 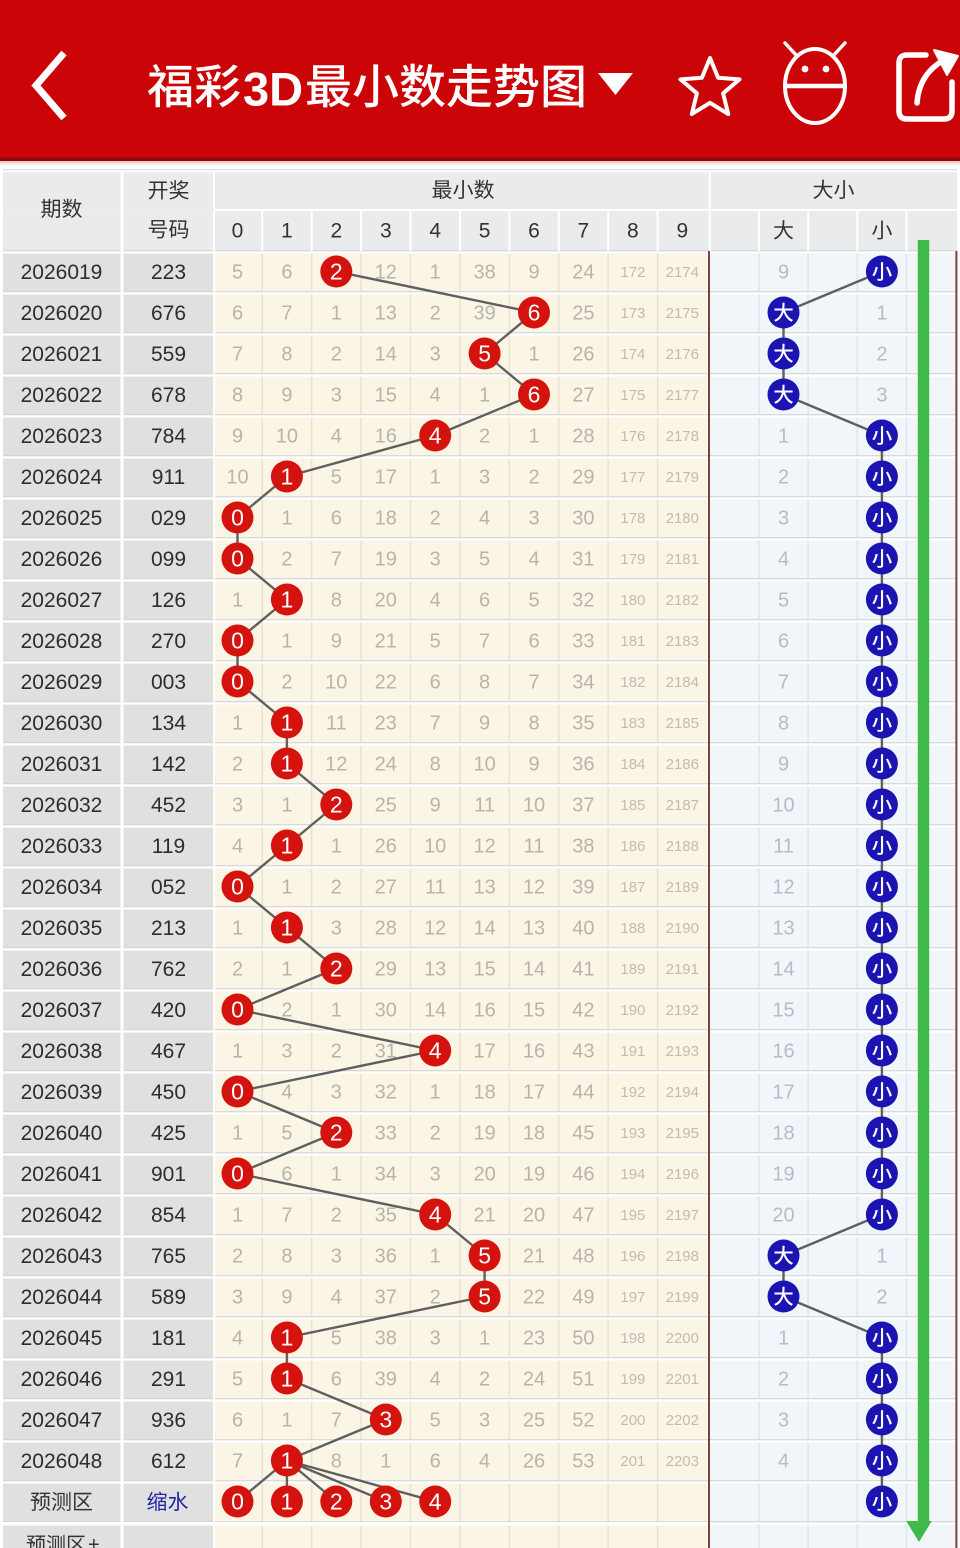 I want to click on svg-text: 142, so click(x=168, y=764).